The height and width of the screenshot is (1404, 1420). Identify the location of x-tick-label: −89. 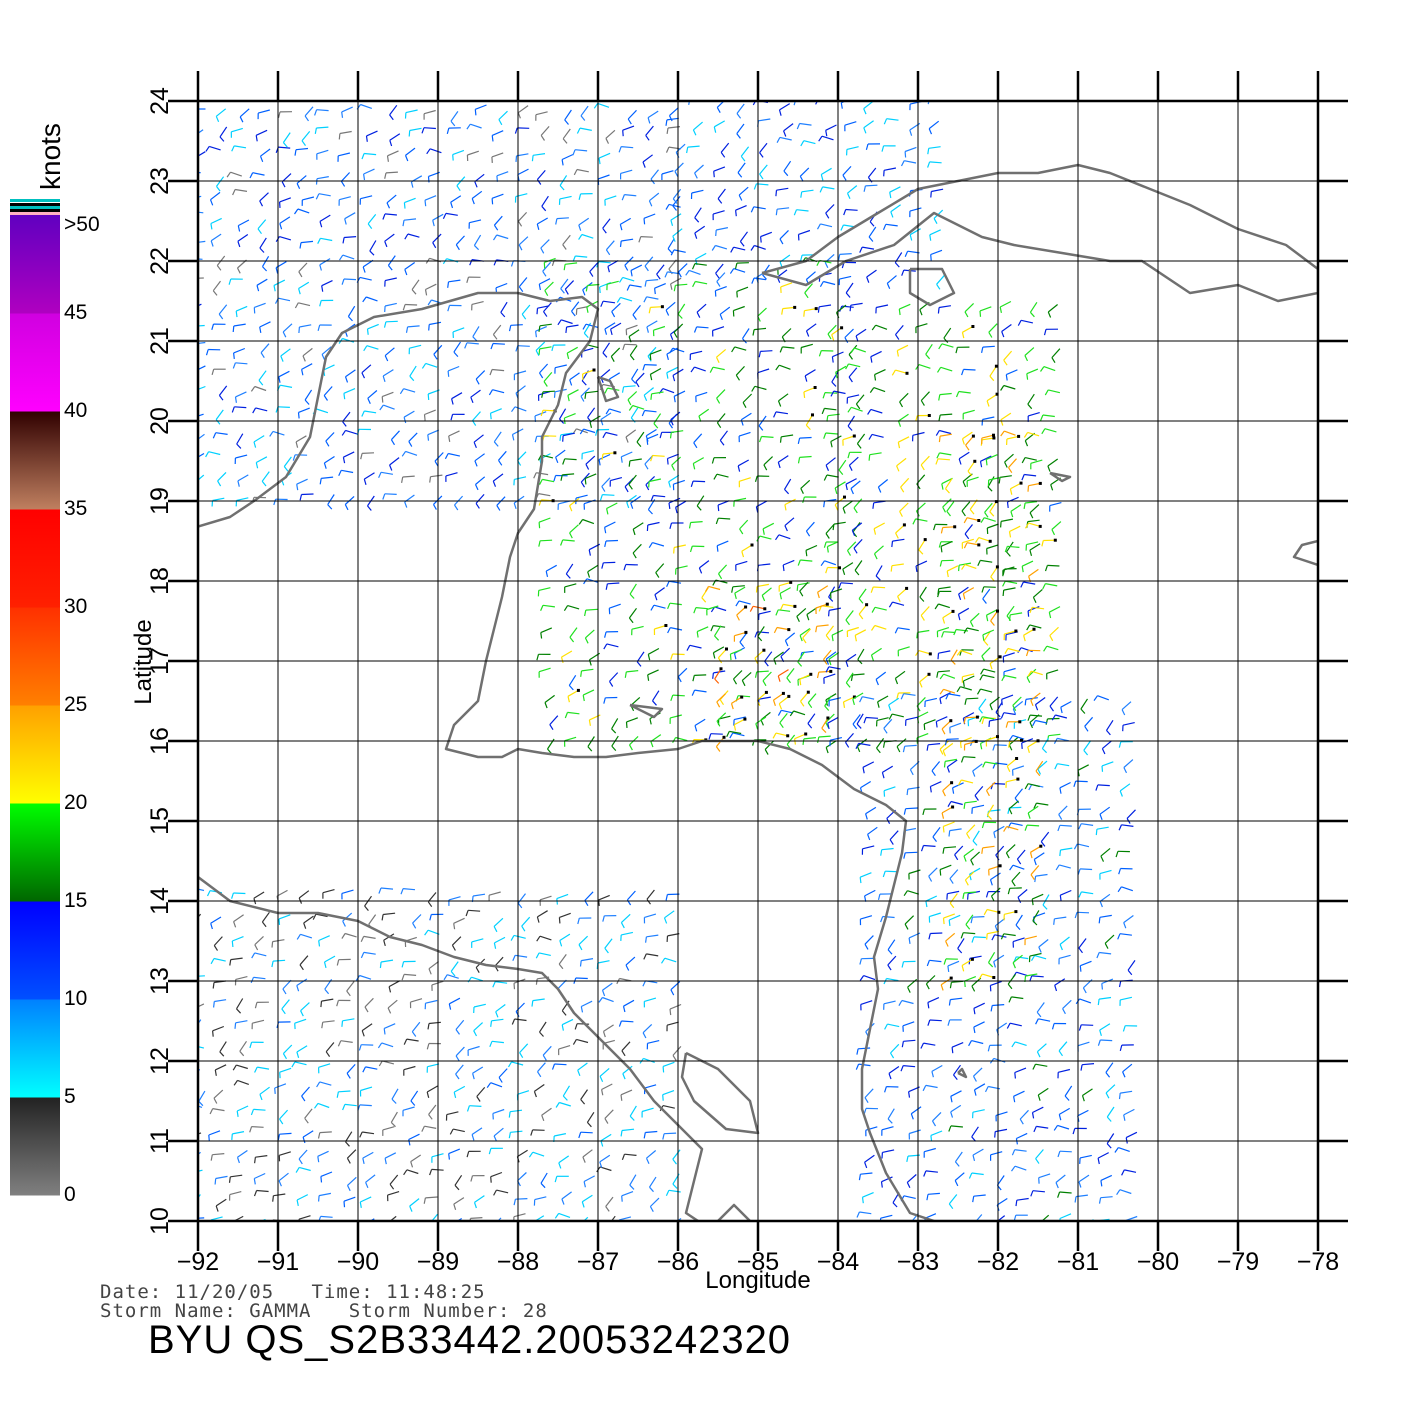
(438, 1262).